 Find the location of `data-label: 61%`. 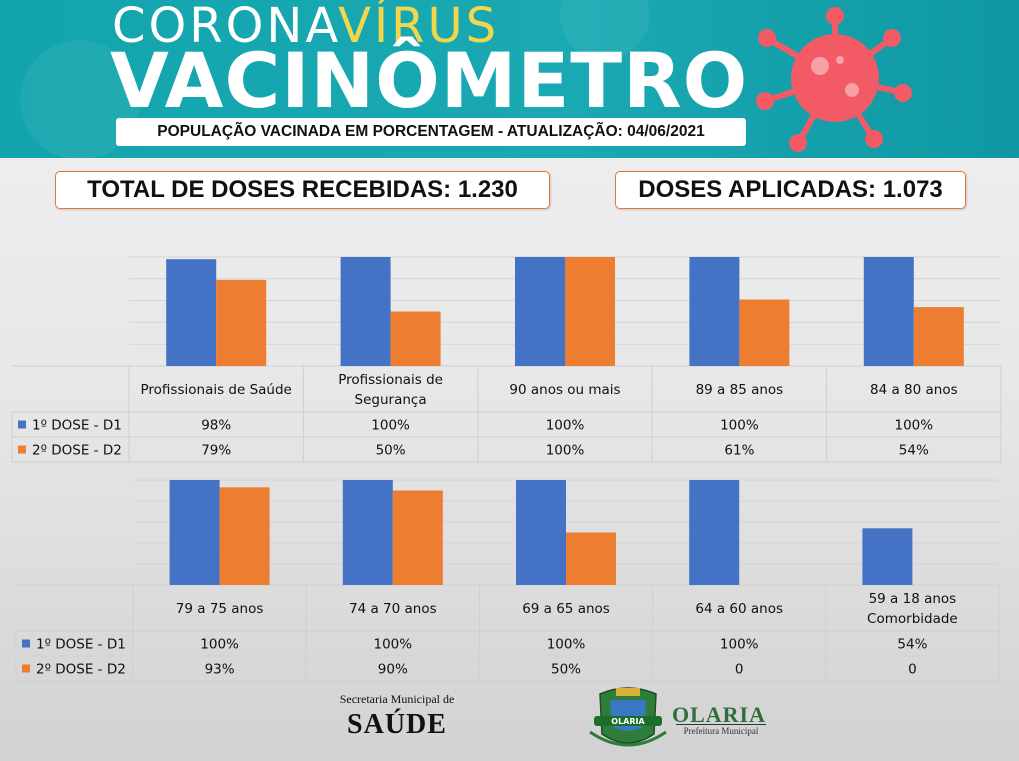

data-label: 61% is located at coordinates (739, 451).